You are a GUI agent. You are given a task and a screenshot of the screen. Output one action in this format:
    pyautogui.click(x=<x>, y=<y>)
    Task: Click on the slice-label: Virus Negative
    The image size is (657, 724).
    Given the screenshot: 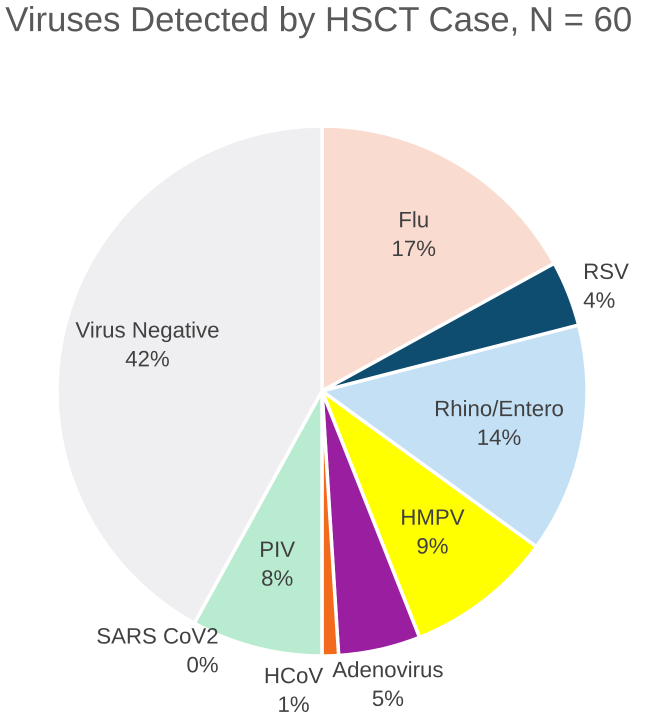 What is the action you would take?
    pyautogui.click(x=147, y=331)
    